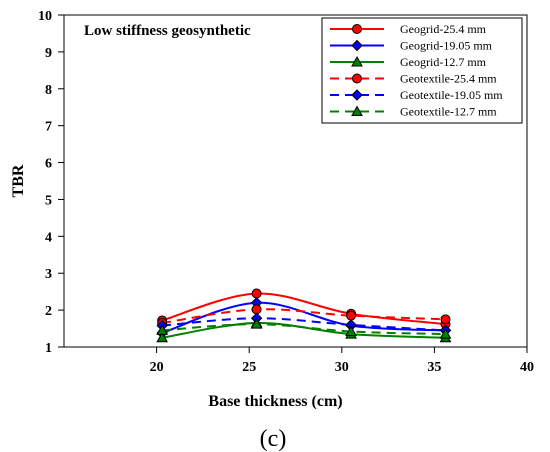  What do you see at coordinates (527, 367) in the screenshot?
I see `x-tick-label: 40` at bounding box center [527, 367].